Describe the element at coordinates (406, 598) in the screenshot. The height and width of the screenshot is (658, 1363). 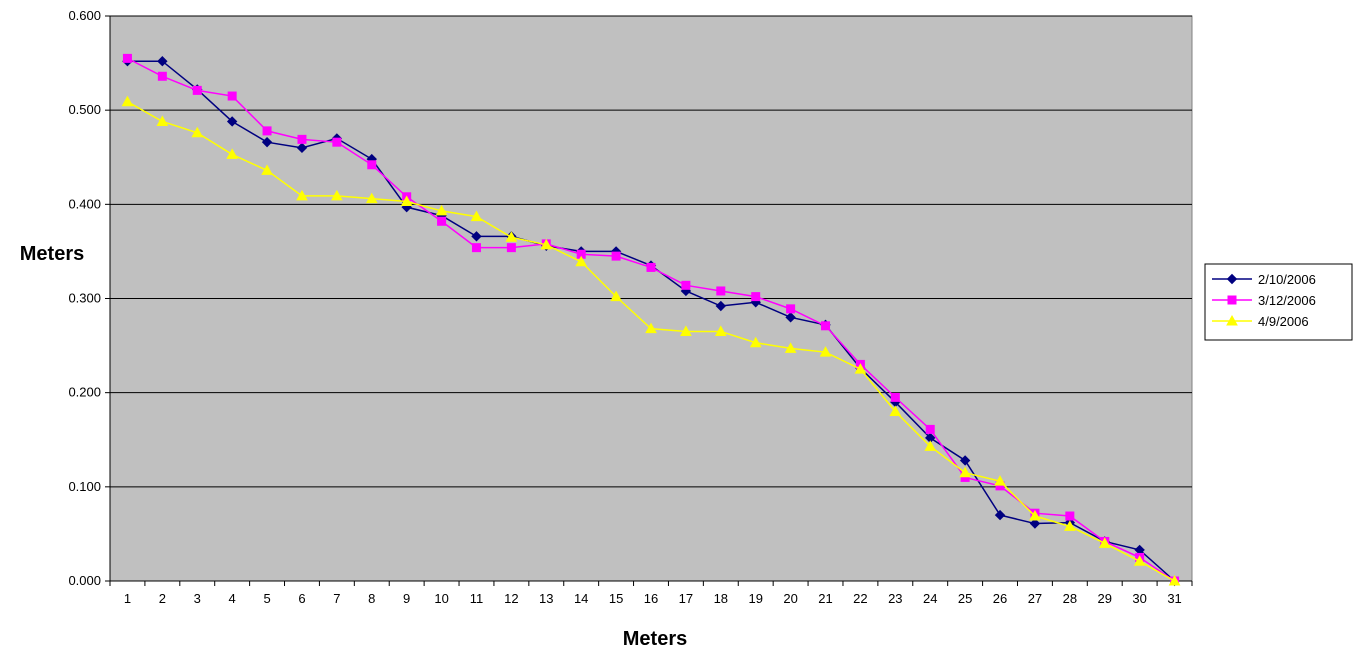
I see `x-tick-label: 9` at that location.